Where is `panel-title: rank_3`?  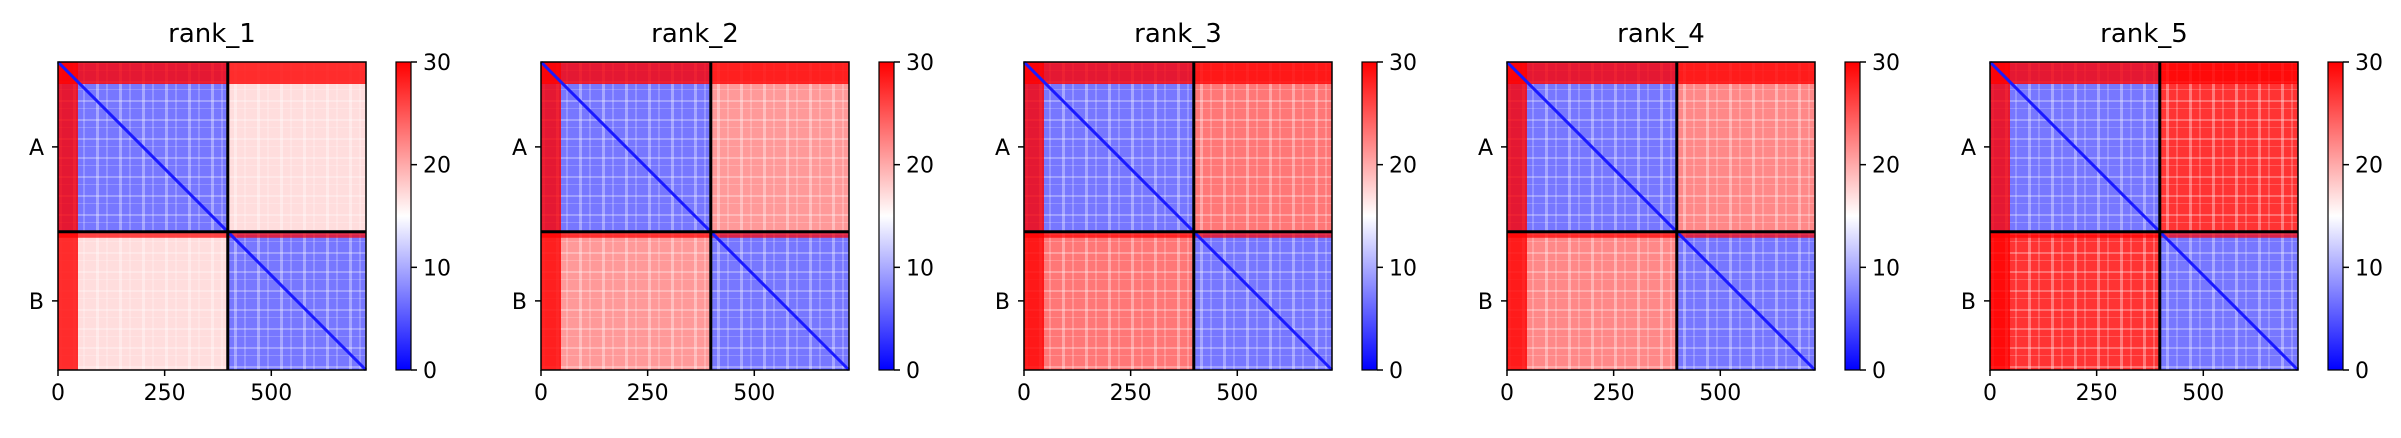
panel-title: rank_3 is located at coordinates (1178, 34).